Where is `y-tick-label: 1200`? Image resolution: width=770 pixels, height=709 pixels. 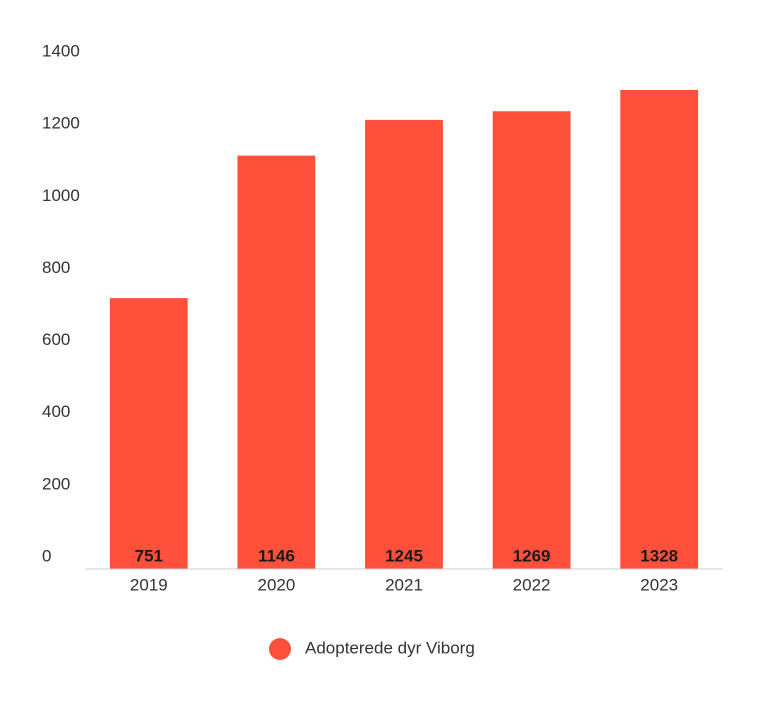
y-tick-label: 1200 is located at coordinates (61, 123).